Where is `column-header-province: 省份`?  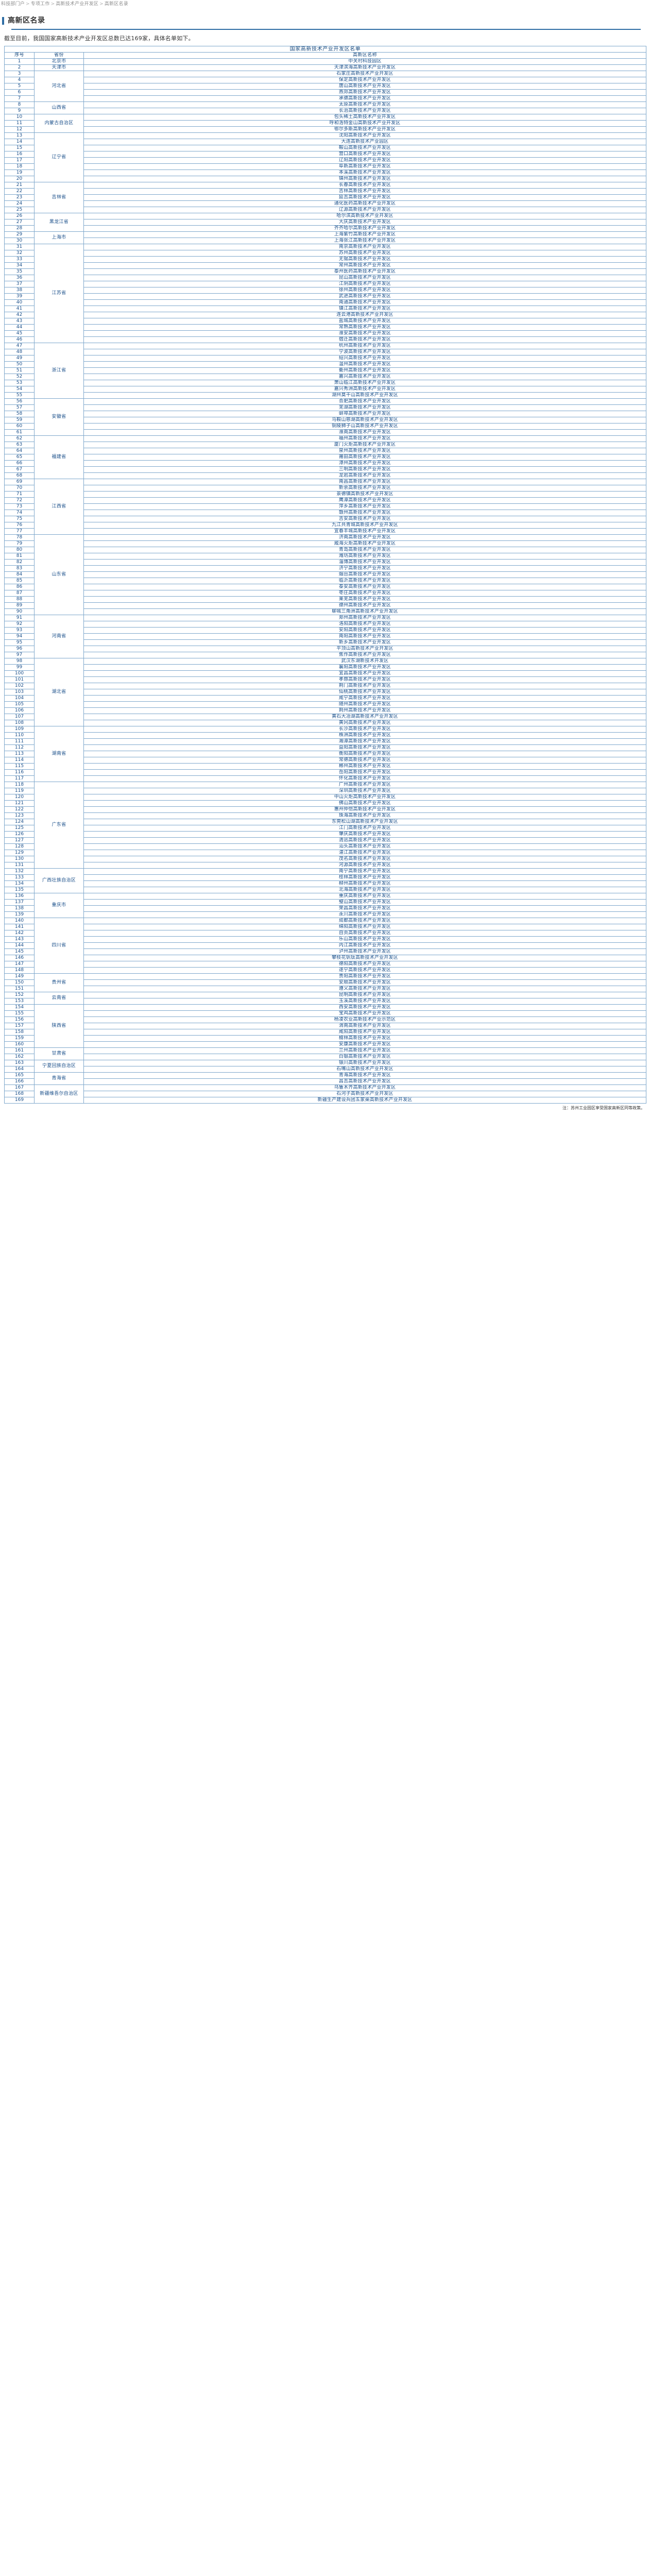
column-header-province: 省份 is located at coordinates (59, 55).